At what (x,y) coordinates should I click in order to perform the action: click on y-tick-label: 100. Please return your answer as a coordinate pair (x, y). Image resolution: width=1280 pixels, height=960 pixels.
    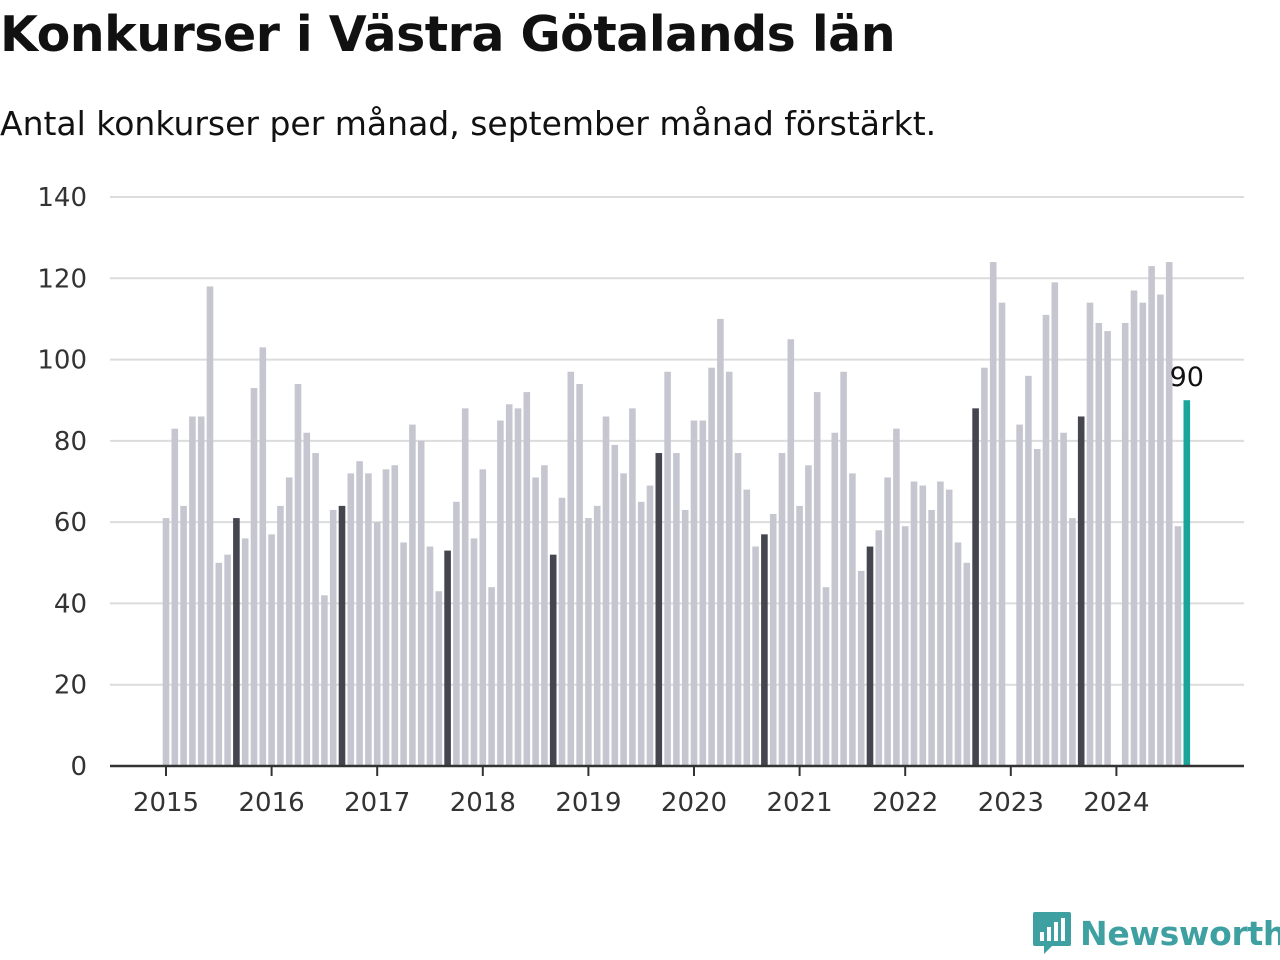
    Looking at the image, I should click on (62, 361).